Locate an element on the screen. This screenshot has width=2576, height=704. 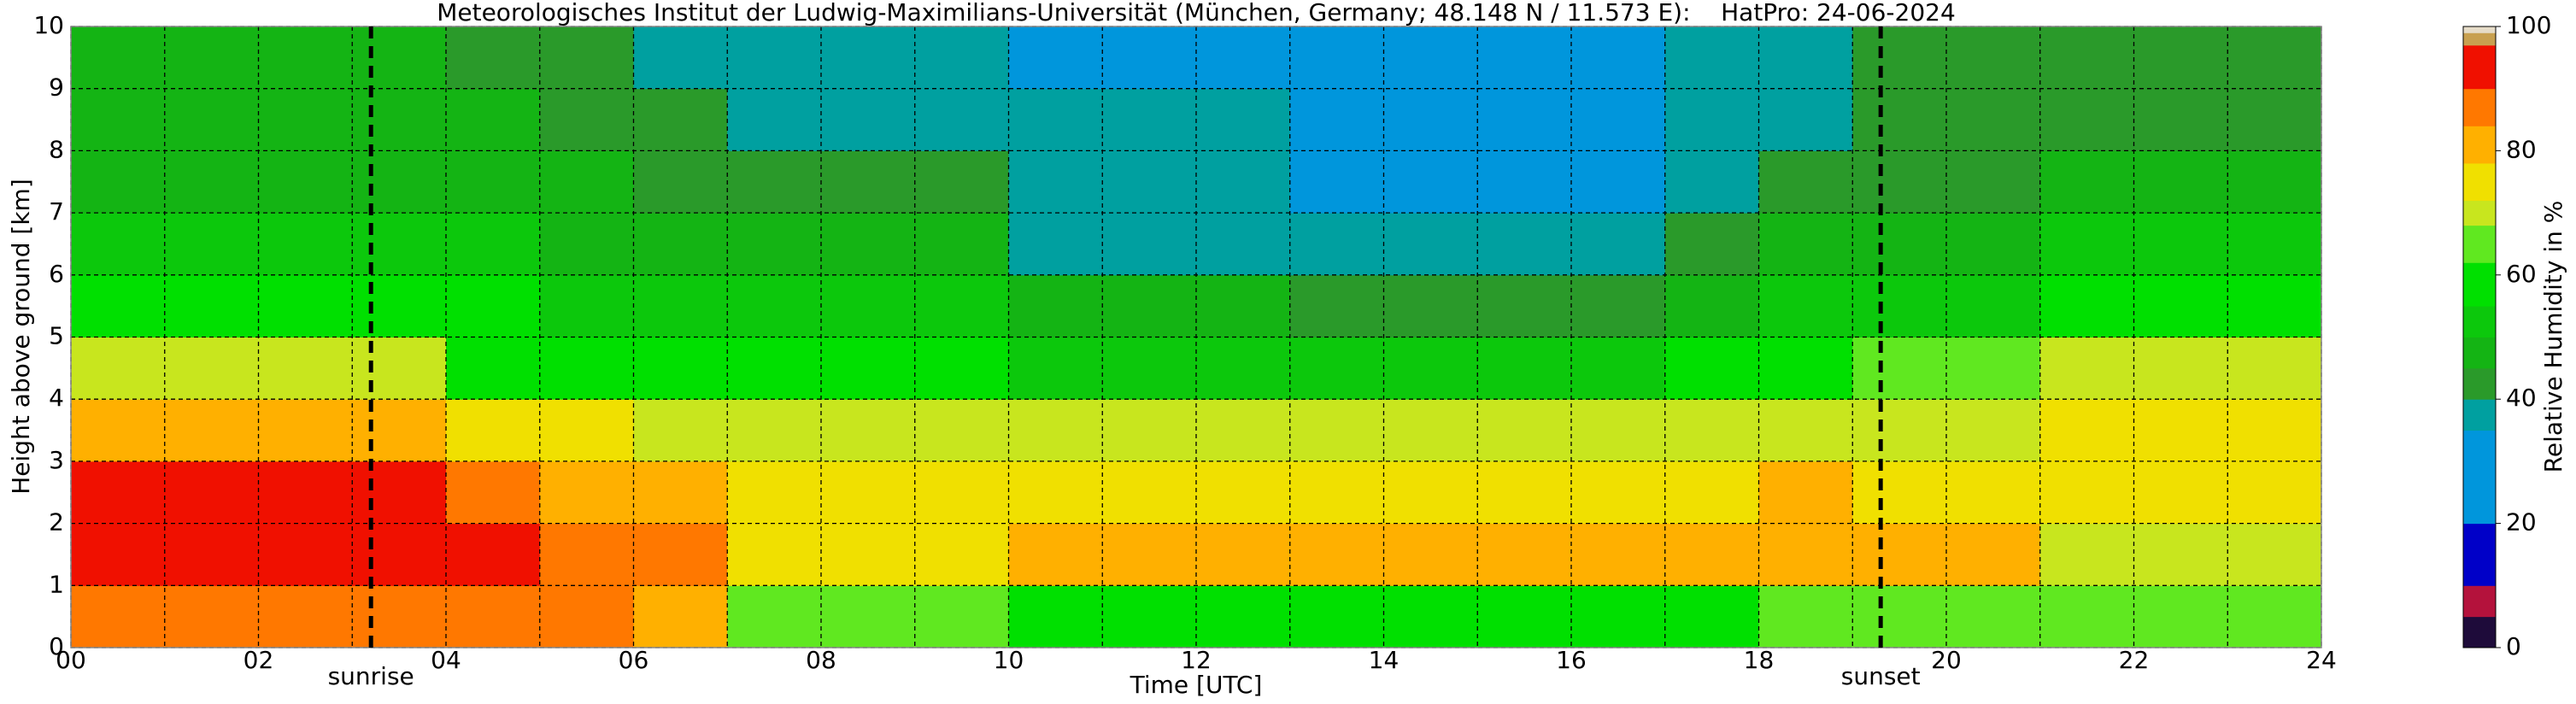
x-tick-label: 04 is located at coordinates (446, 660).